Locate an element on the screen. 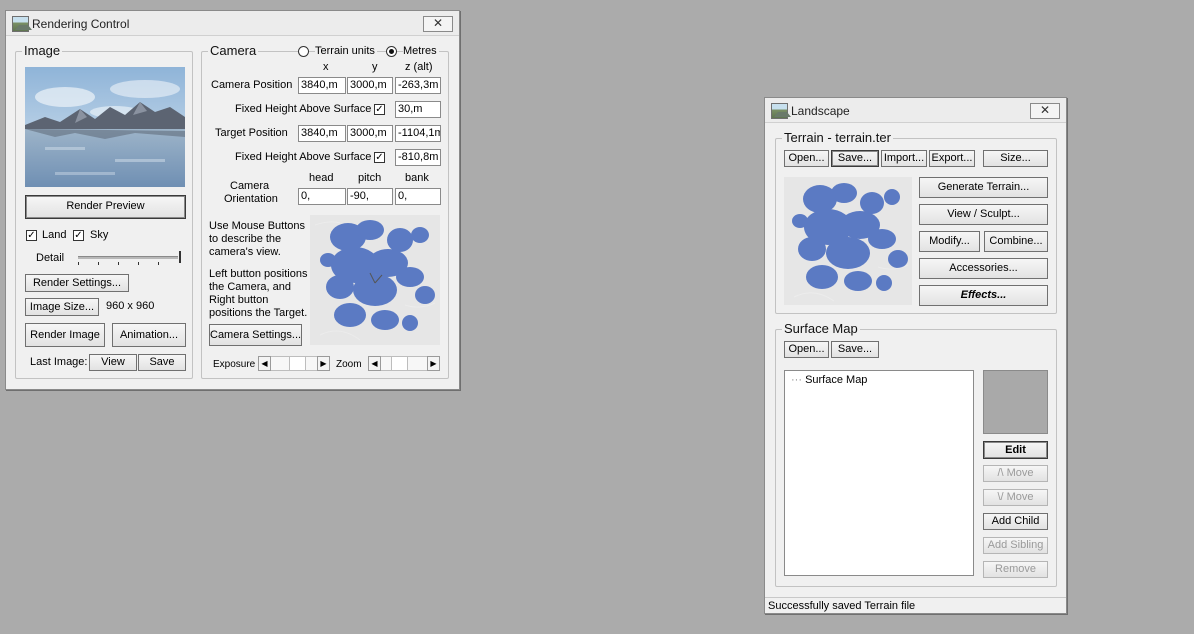  zoom-scrollbar is located at coordinates (404, 363).